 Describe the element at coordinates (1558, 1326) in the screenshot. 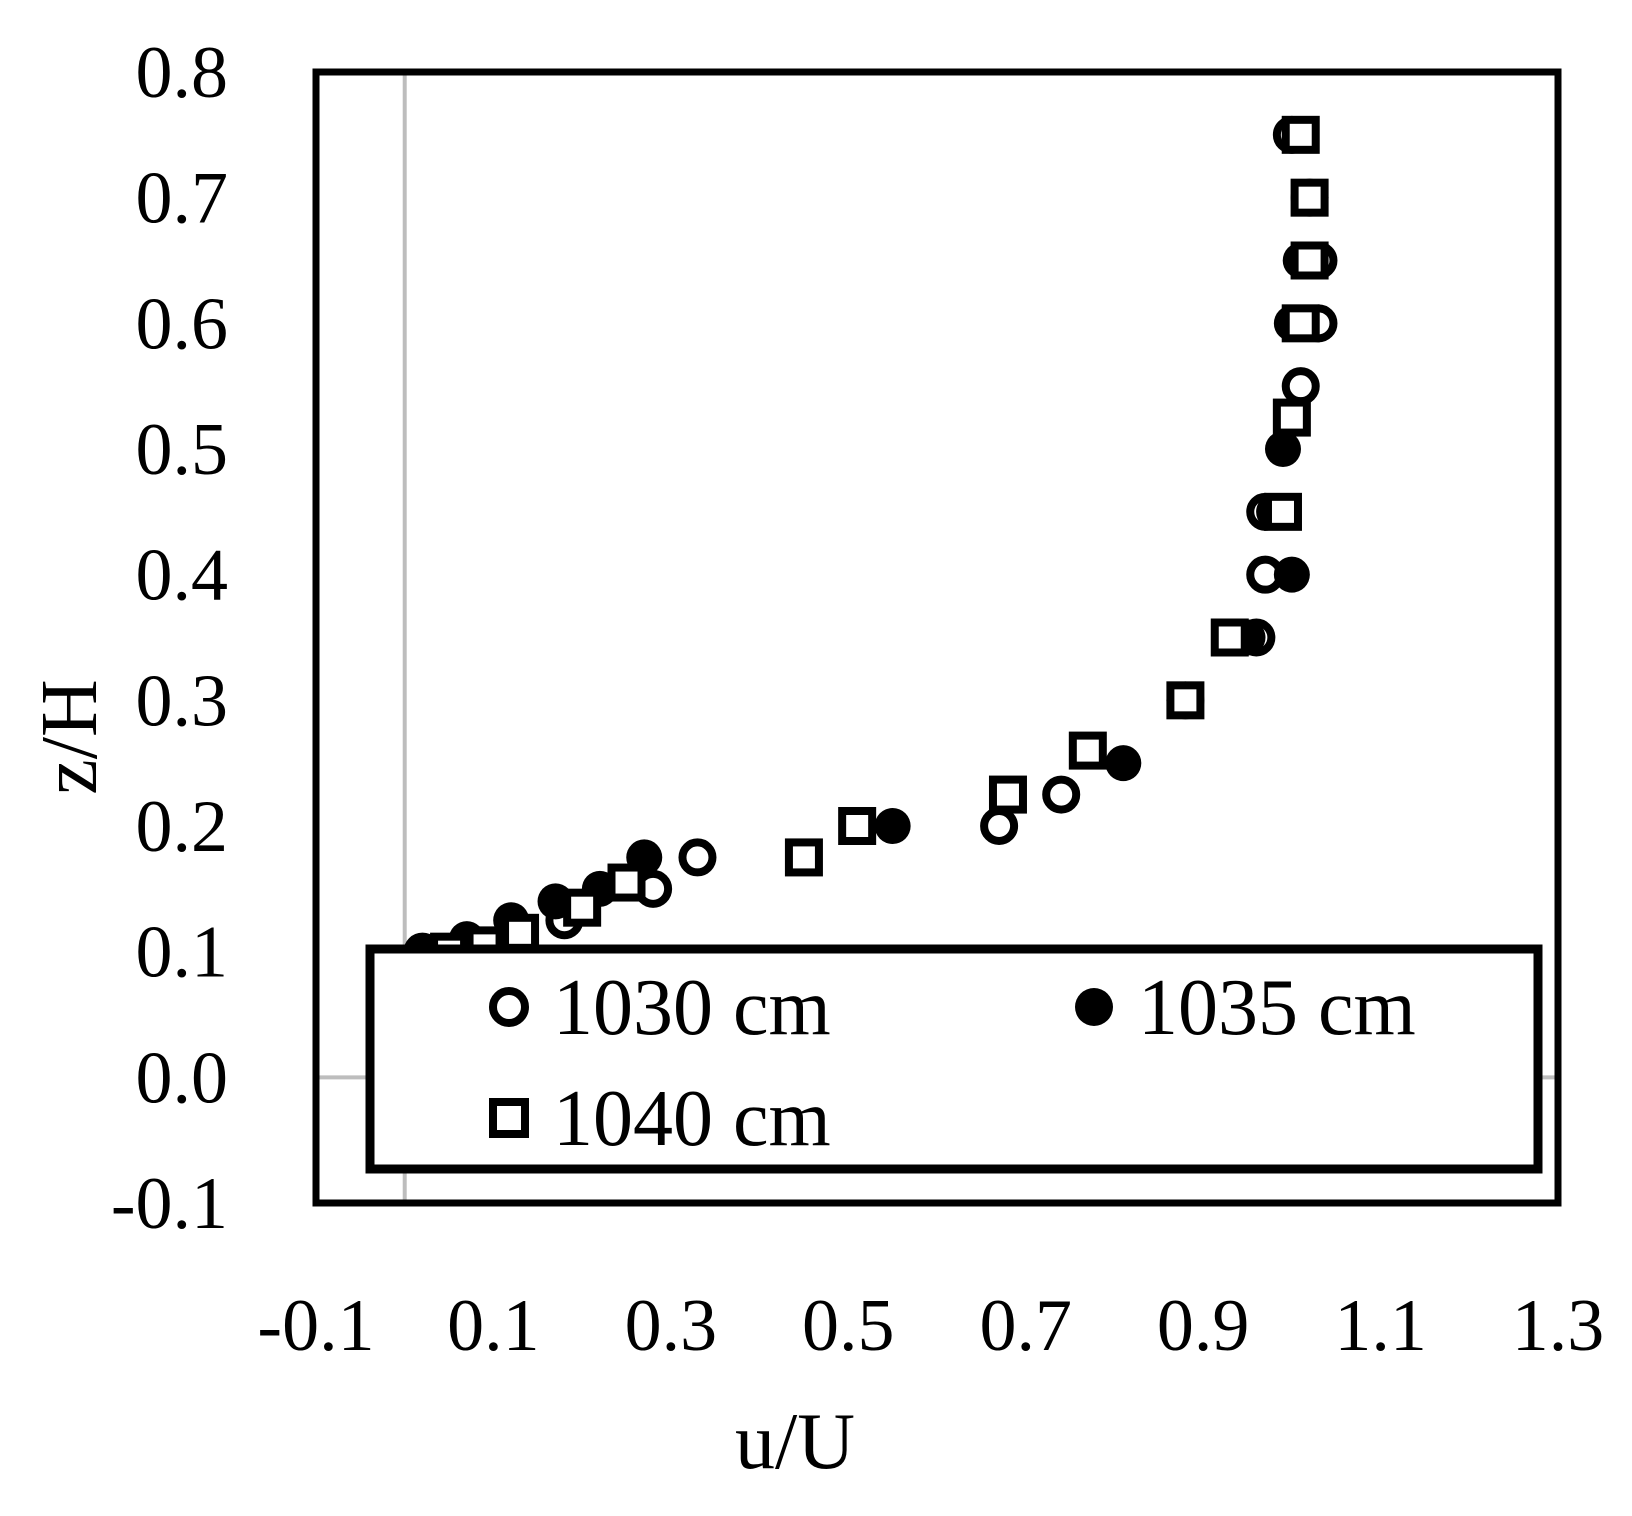

I see `x-tick-label: 1.3` at that location.